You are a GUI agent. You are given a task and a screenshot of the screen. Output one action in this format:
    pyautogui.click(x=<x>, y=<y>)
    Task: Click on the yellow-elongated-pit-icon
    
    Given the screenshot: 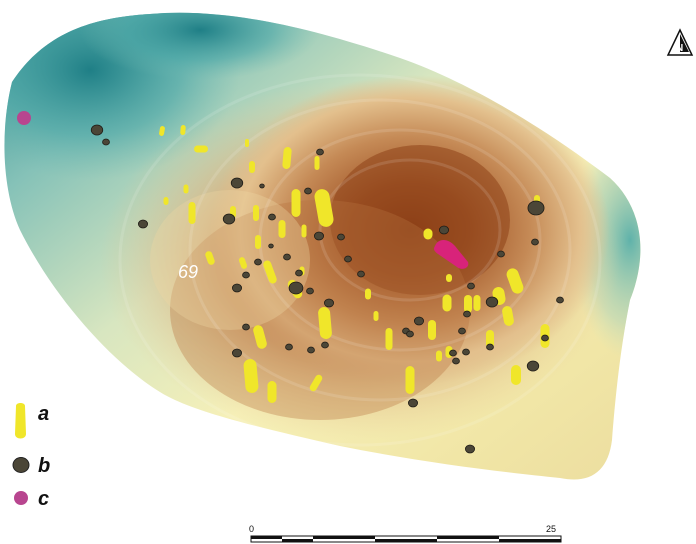 What is the action you would take?
    pyautogui.click(x=20, y=421)
    